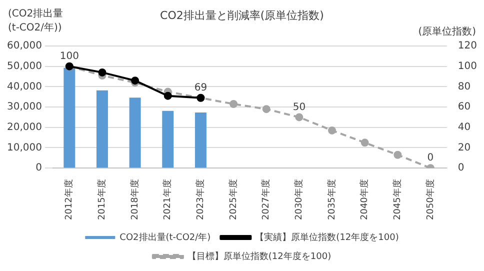 This screenshot has height=271, width=484. What do you see at coordinates (24, 46) in the screenshot?
I see `y-tick-label: 60,000` at bounding box center [24, 46].